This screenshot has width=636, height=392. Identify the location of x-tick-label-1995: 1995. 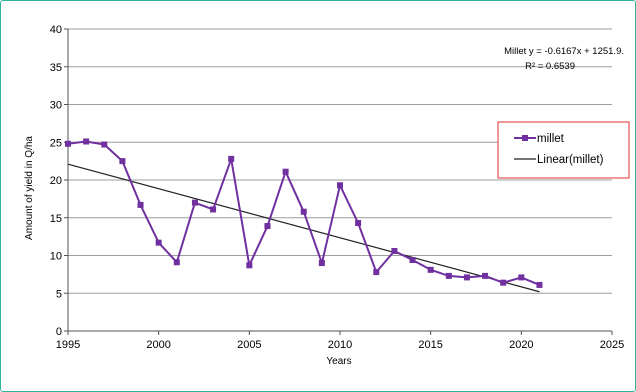
(68, 345).